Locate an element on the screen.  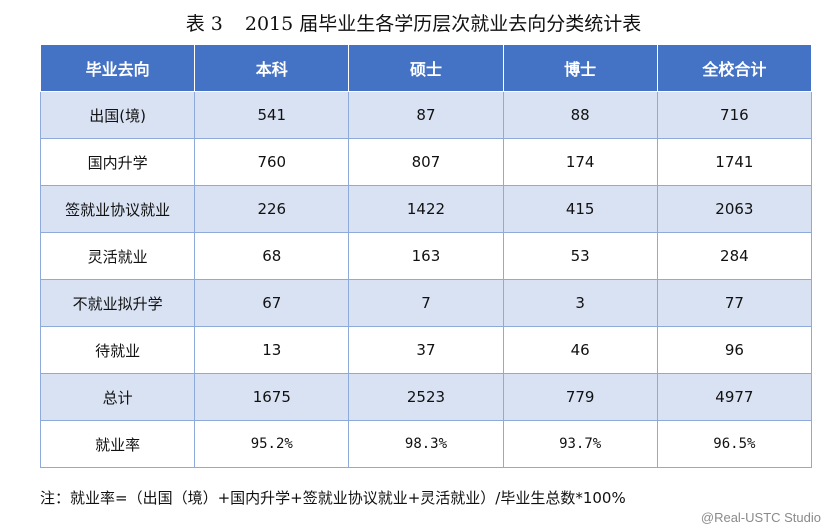
table-row: 待就业 13 37 46 96 is located at coordinates (426, 350).